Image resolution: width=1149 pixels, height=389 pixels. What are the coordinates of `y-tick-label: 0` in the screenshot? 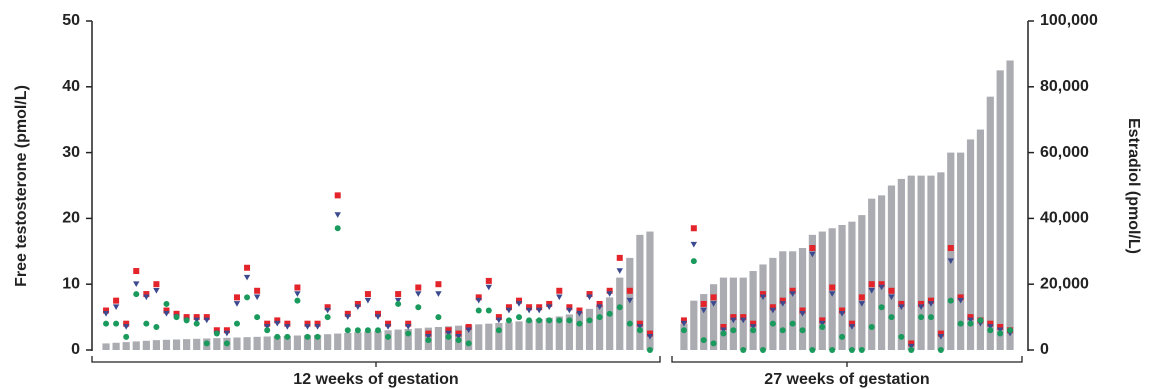 It's located at (75, 349).